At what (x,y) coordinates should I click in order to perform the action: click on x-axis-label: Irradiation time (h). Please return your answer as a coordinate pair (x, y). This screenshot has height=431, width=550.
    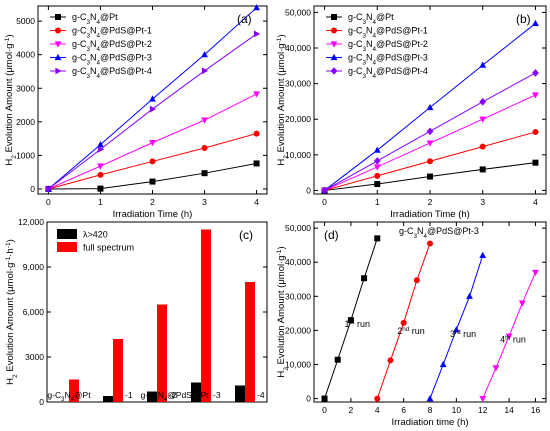
    Looking at the image, I should click on (429, 422).